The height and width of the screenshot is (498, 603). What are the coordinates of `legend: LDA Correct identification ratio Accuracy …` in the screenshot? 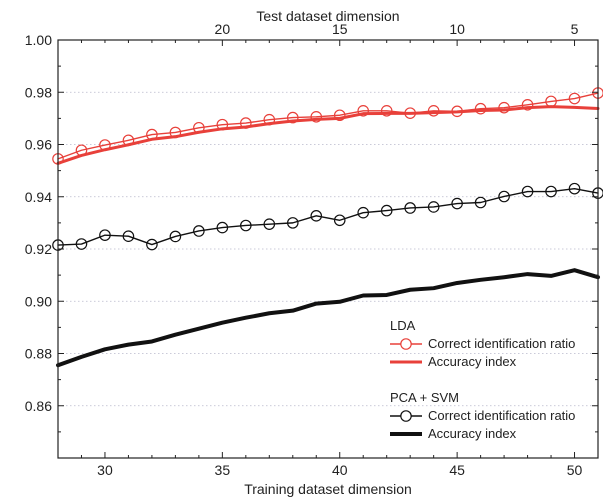 It's located at (482, 379).